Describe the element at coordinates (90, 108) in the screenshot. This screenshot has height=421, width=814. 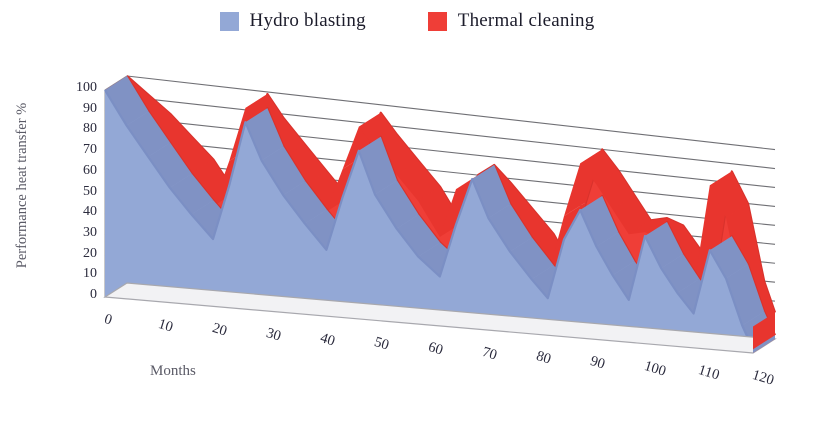
I see `y-axis-tick-label: 90` at that location.